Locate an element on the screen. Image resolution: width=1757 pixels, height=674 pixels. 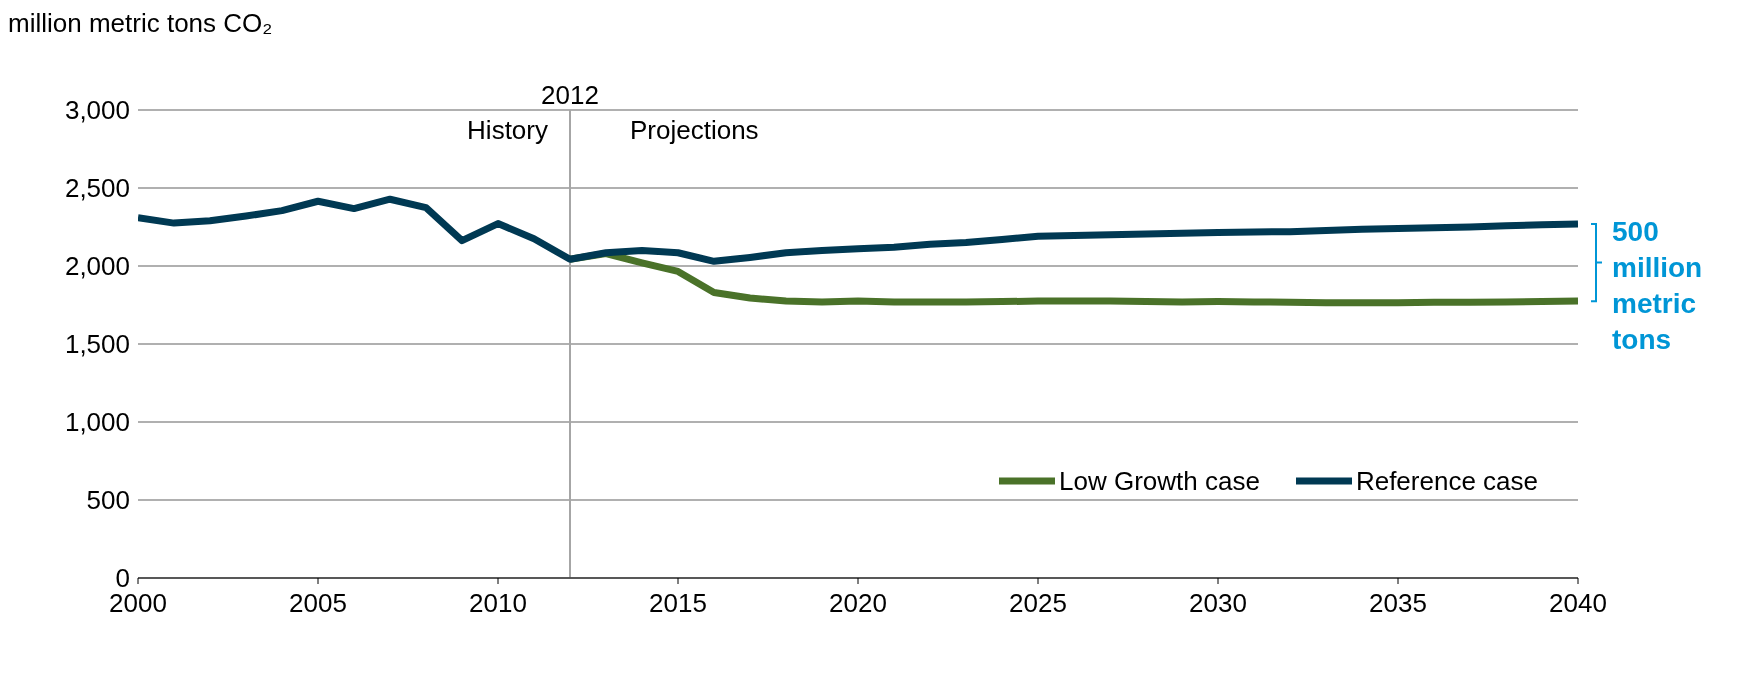
x-tick-label: 2005 is located at coordinates (318, 603).